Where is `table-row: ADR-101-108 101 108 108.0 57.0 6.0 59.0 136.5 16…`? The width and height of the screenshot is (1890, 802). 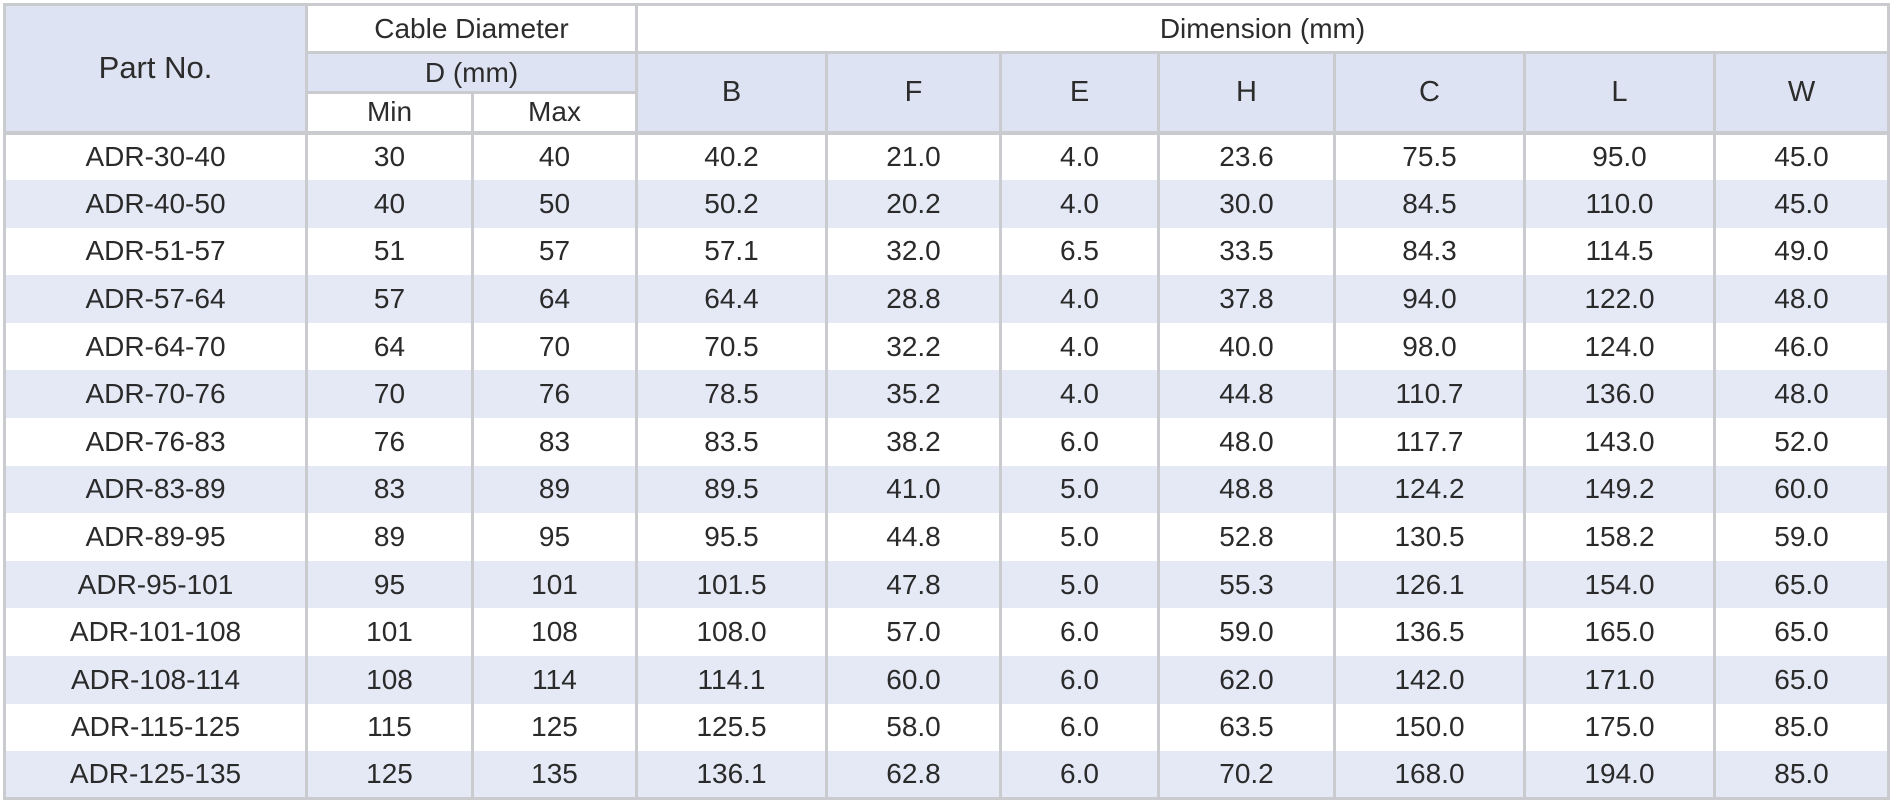 table-row: ADR-101-108 101 108 108.0 57.0 6.0 59.0 136.5 16… is located at coordinates (946, 632).